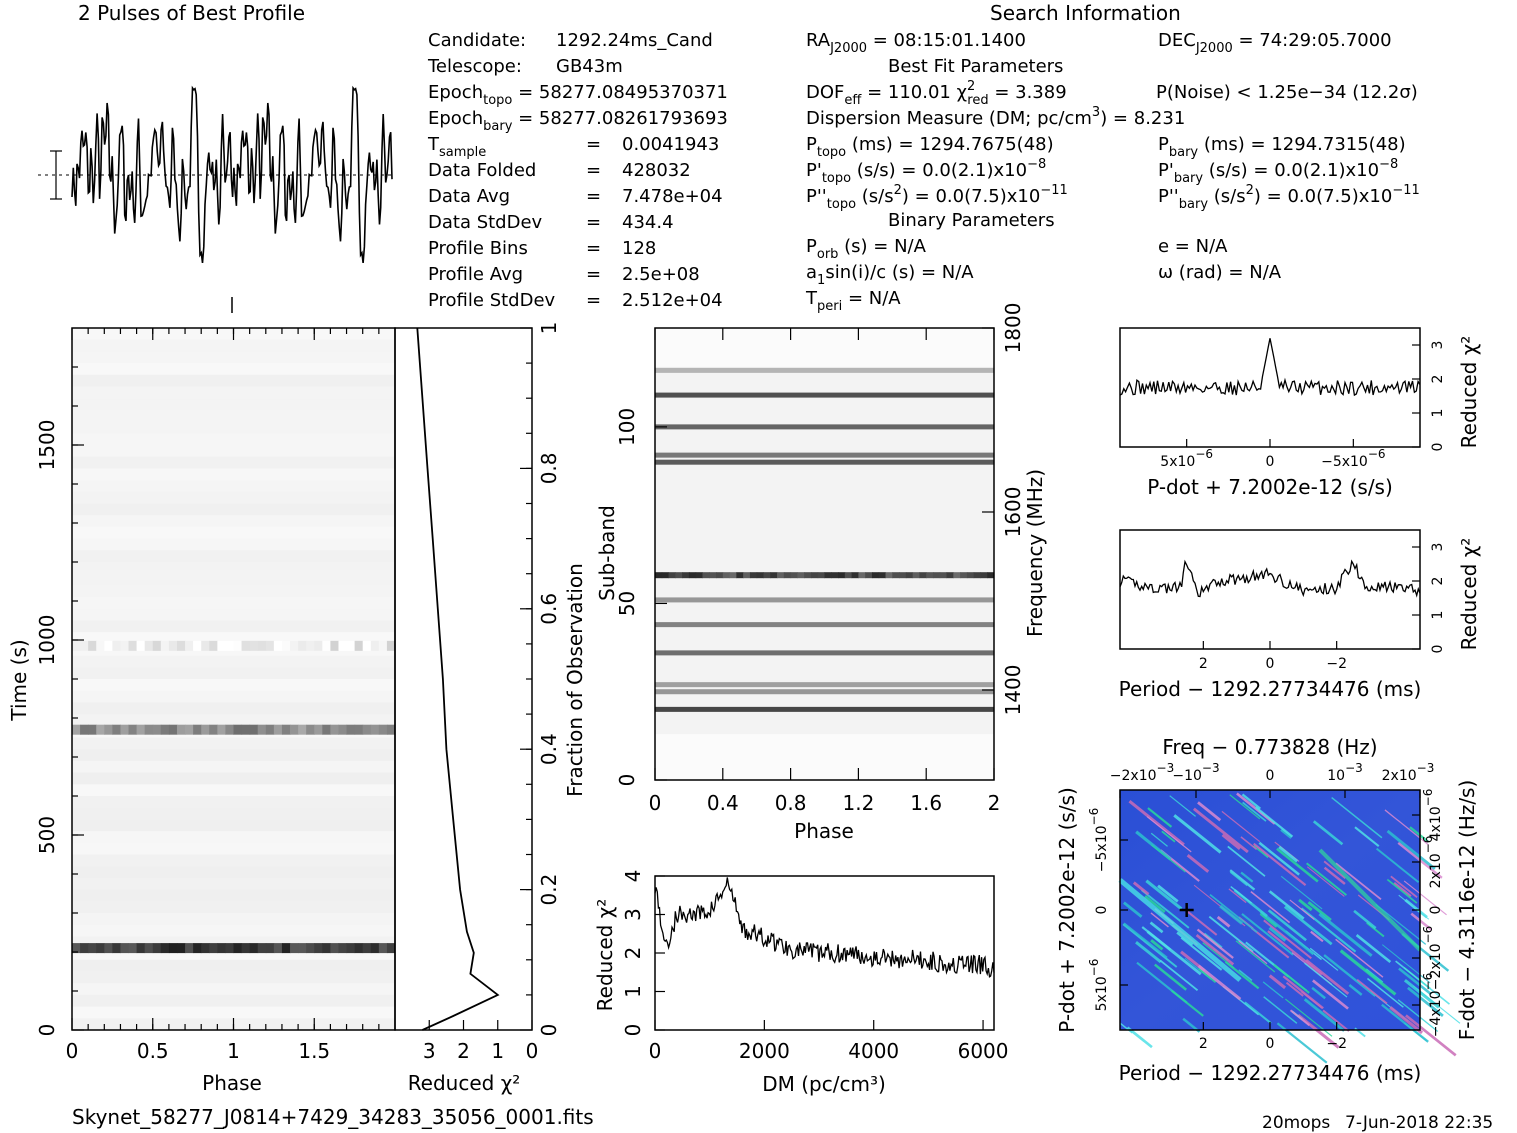 The height and width of the screenshot is (1133, 1517). I want to click on dm-ytick-label: 4, so click(633, 876).